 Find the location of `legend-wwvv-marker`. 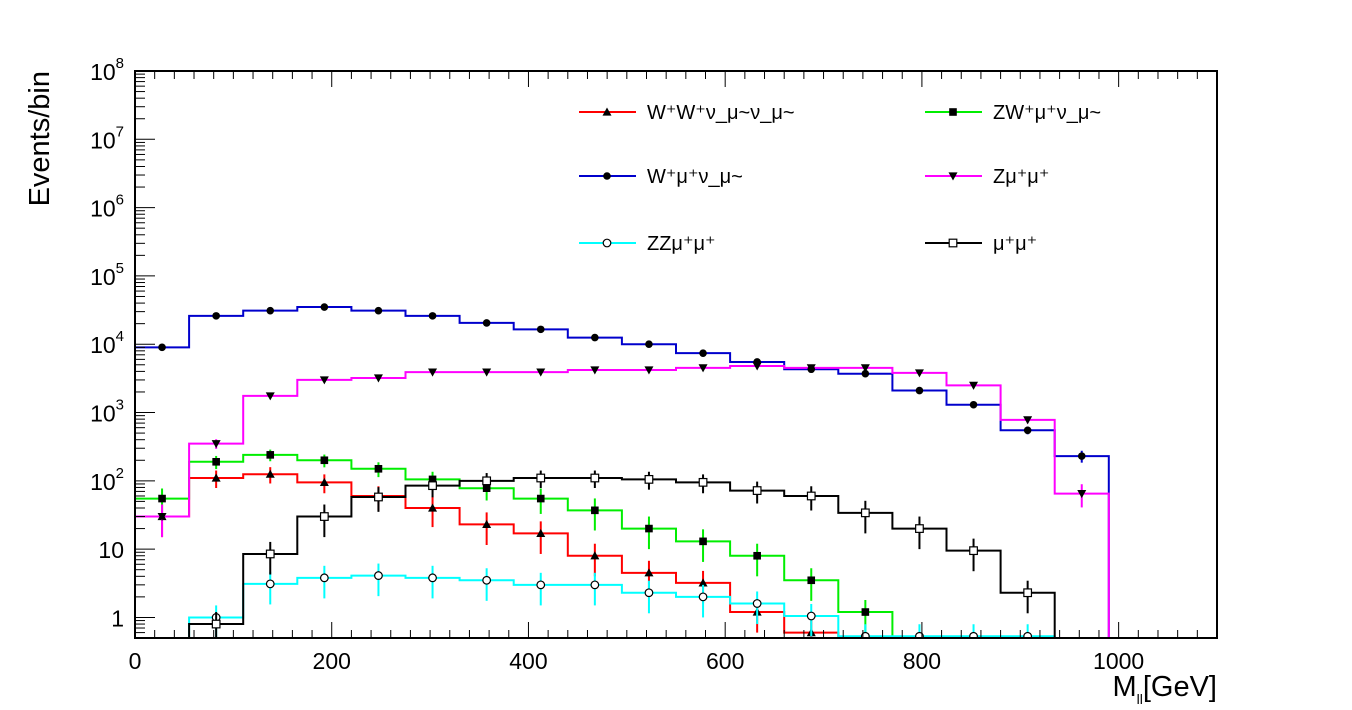

legend-wwvv-marker is located at coordinates (607, 111).